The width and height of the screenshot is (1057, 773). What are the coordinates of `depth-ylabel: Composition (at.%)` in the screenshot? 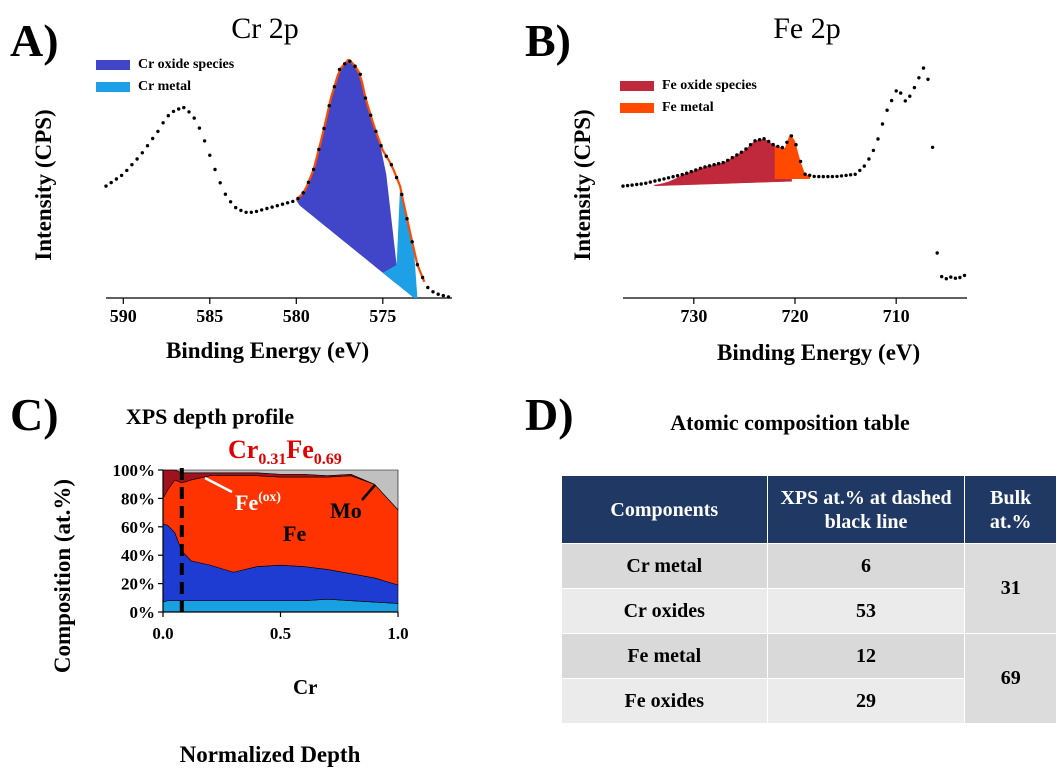 It's located at (62, 576).